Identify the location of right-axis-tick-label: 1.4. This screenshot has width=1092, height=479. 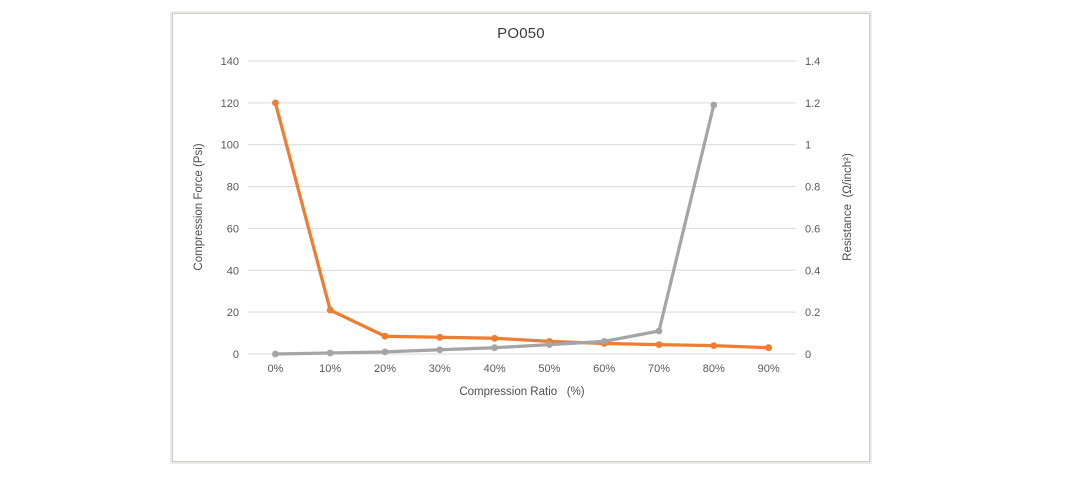
(812, 62).